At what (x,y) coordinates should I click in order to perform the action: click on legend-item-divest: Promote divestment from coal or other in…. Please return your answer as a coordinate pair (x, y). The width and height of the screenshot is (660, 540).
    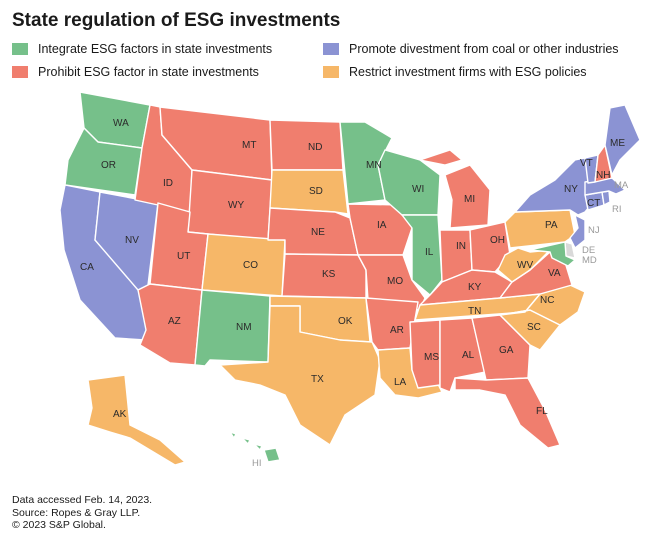
    Looking at the image, I should click on (471, 49).